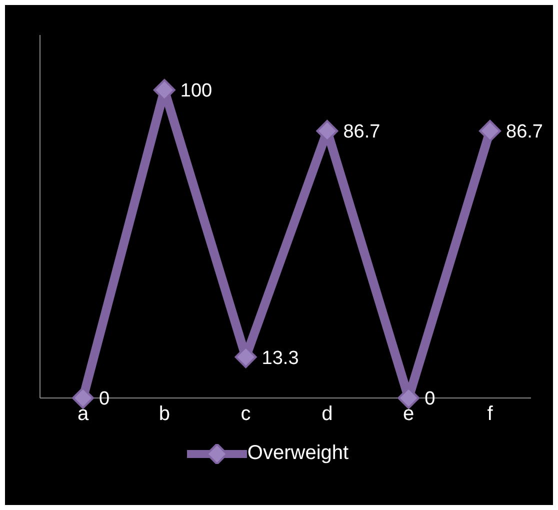  I want to click on x-tick-label: b, so click(164, 414).